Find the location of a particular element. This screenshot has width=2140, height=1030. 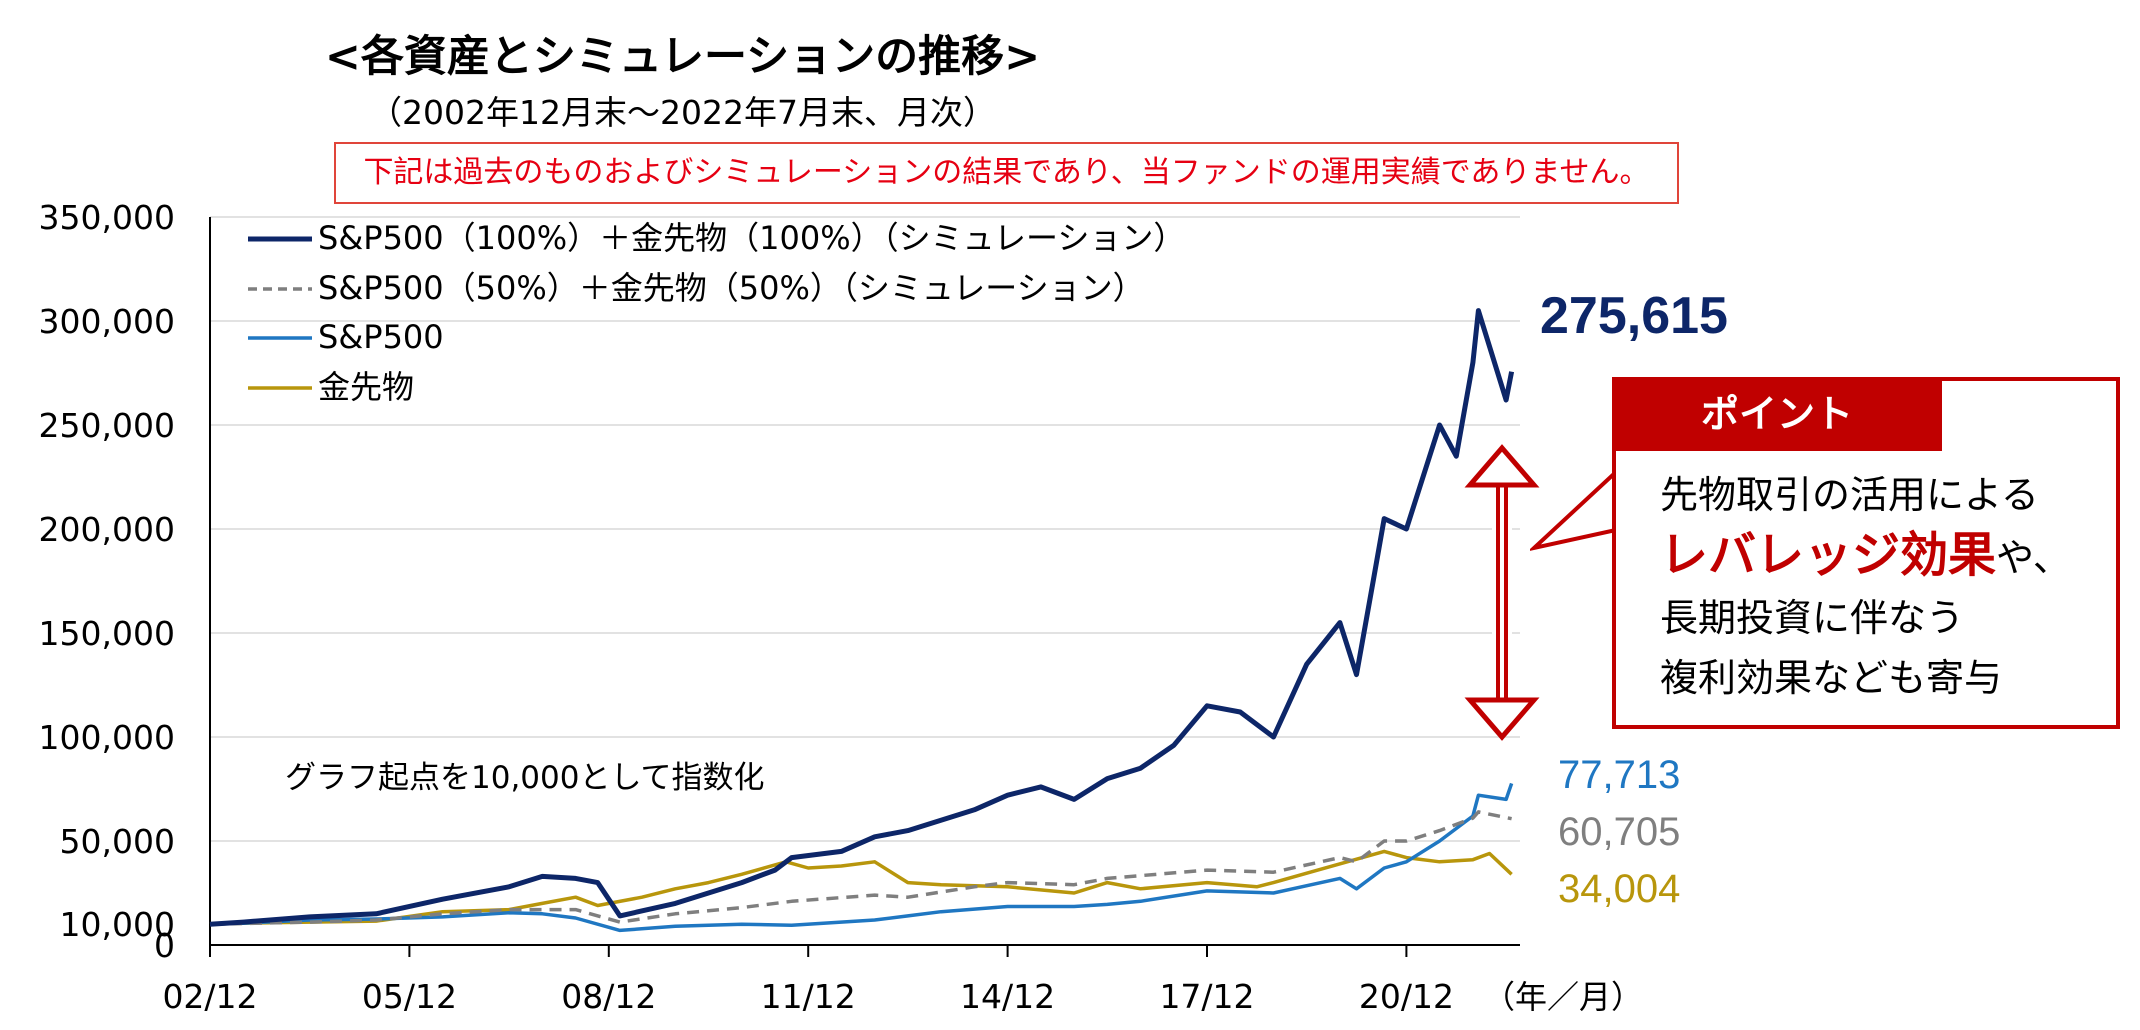

y-tick-label: 50,000 is located at coordinates (117, 841).